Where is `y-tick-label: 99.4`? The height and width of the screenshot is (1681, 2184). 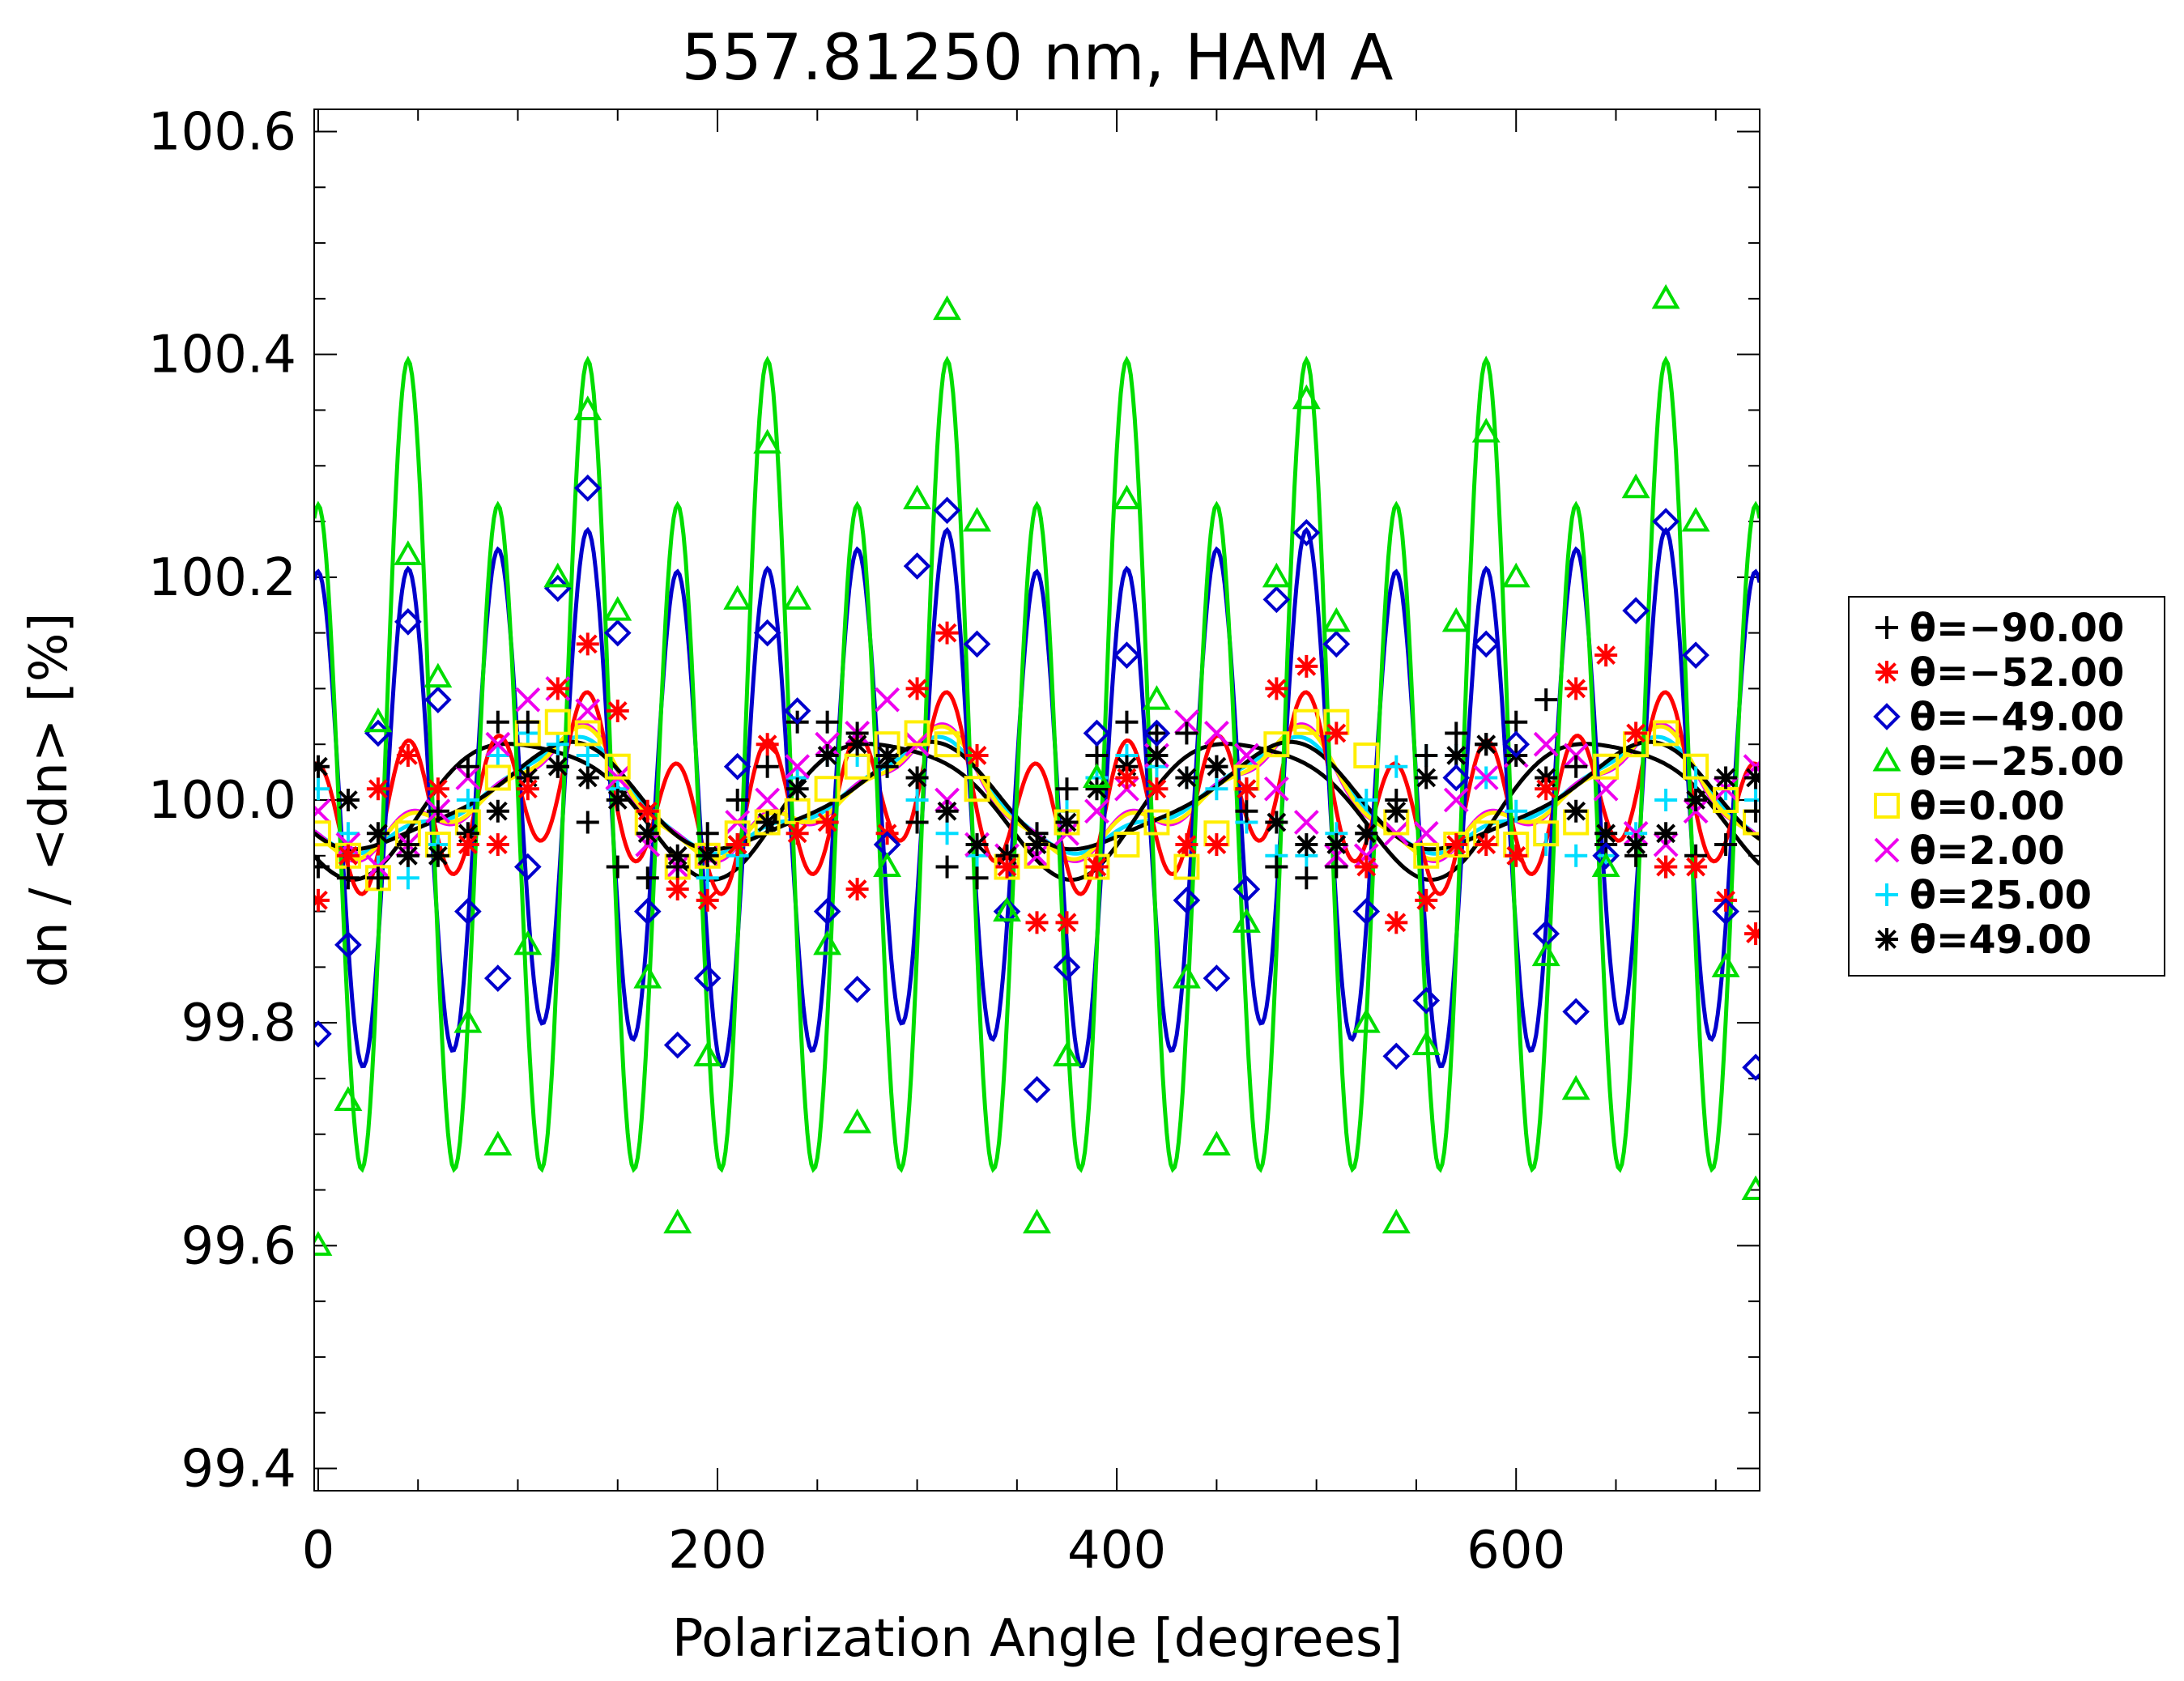
y-tick-label: 99.4 is located at coordinates (239, 1469).